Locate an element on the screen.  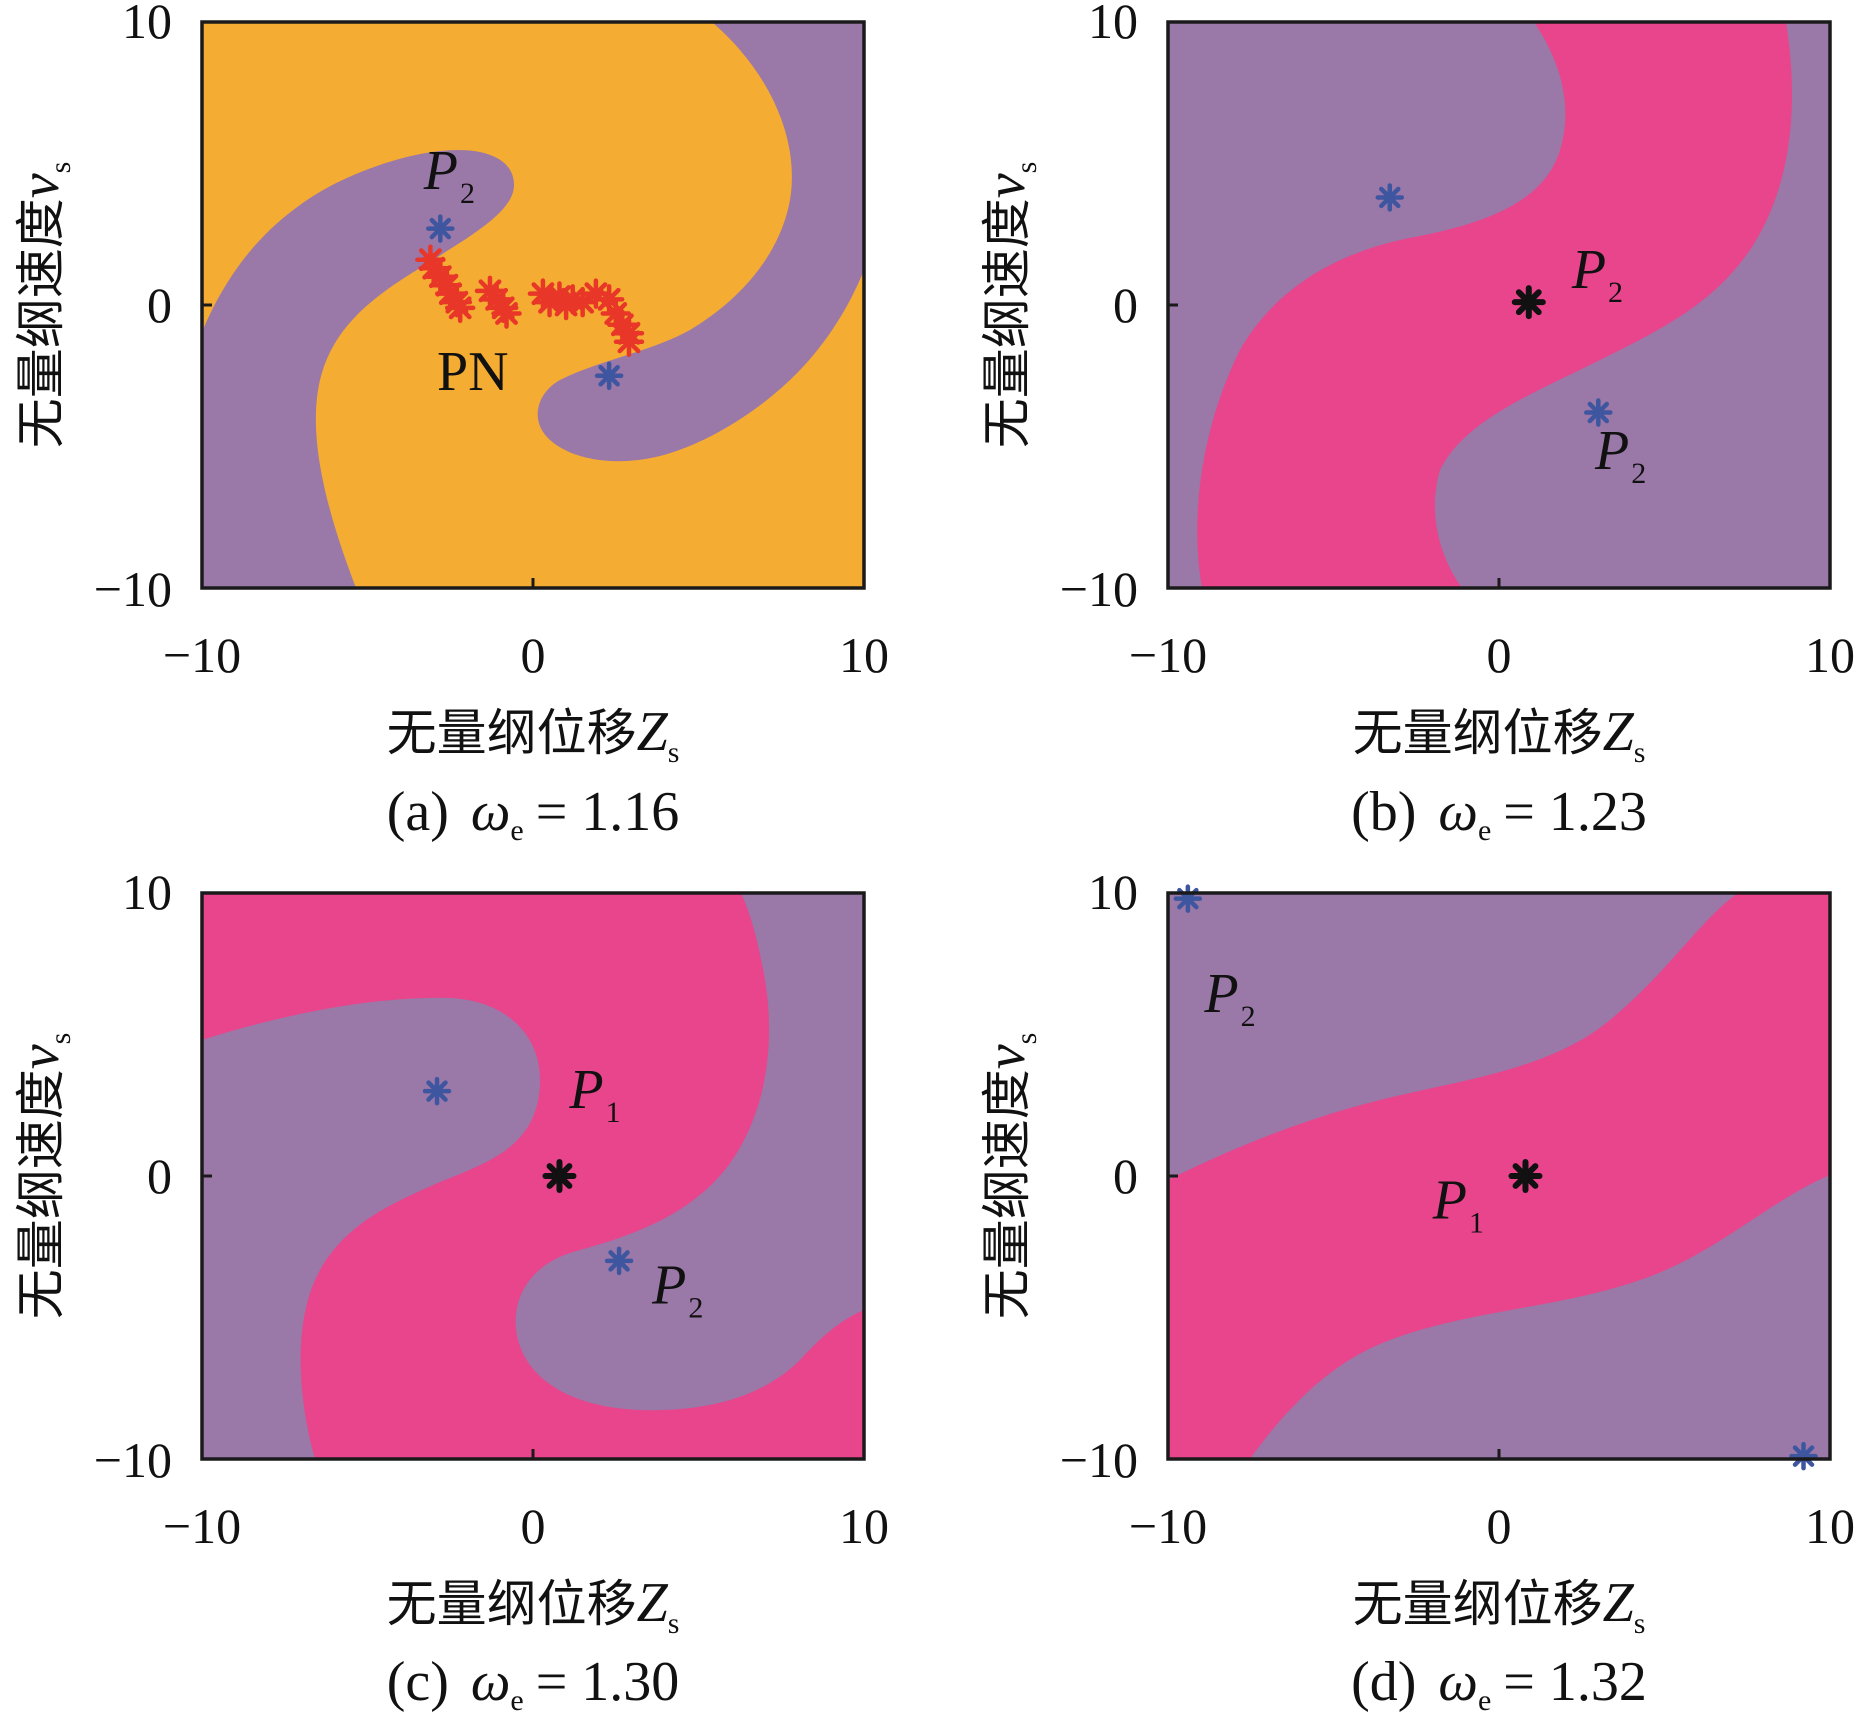
panel-b is located at coordinates (1499, 305).